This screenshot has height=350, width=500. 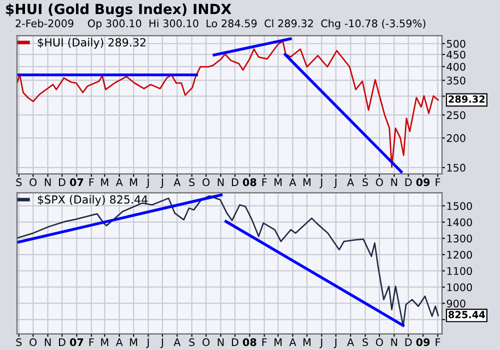 I want to click on y-tick-label: 1300, so click(x=459, y=238).